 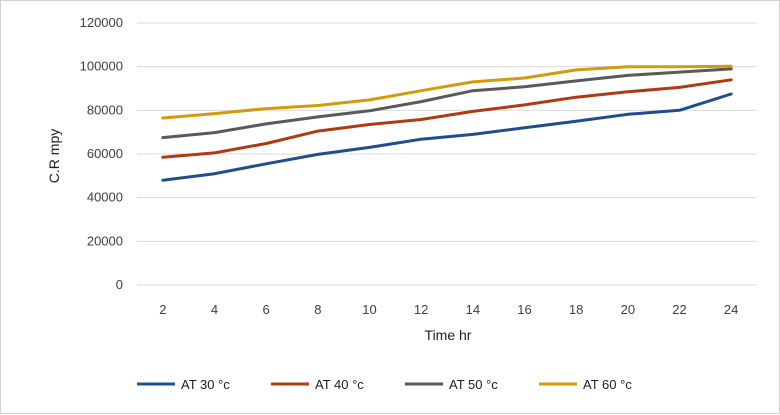 I want to click on y-axis-title: C.R mpy, so click(x=54, y=156).